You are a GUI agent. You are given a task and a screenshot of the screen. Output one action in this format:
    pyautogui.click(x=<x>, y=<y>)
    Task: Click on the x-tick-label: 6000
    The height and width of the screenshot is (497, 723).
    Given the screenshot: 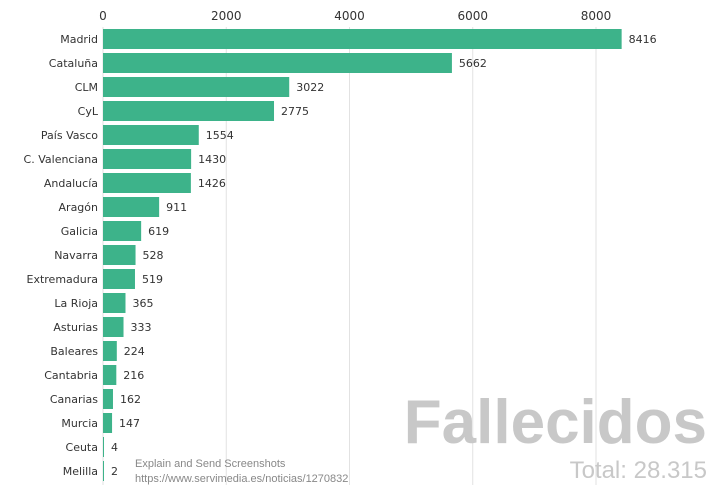 What is the action you would take?
    pyautogui.click(x=472, y=16)
    